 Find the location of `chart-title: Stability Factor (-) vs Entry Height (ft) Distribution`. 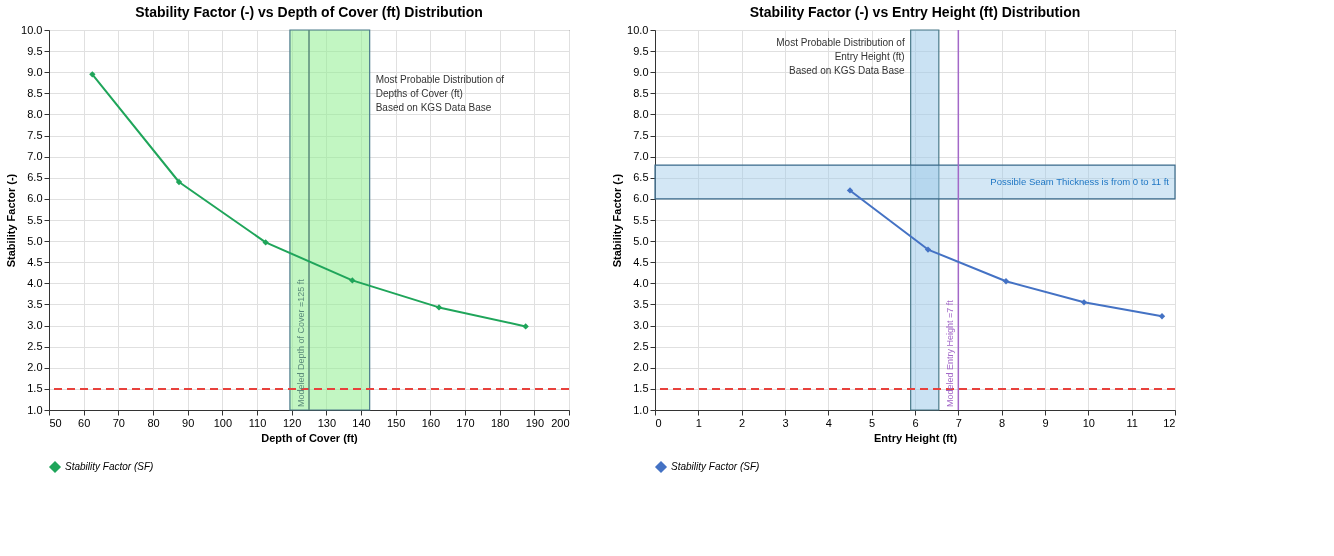

chart-title: Stability Factor (-) vs Entry Height (ft) Distribution is located at coordinates (915, 12).